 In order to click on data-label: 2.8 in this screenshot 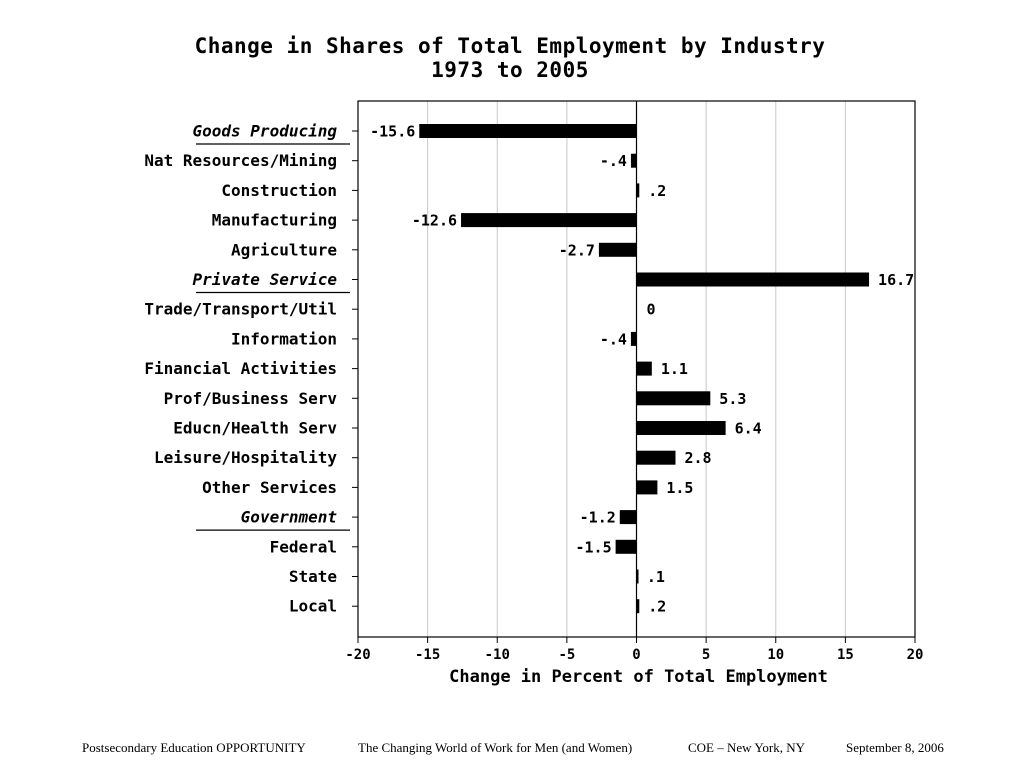, I will do `click(697, 458)`.